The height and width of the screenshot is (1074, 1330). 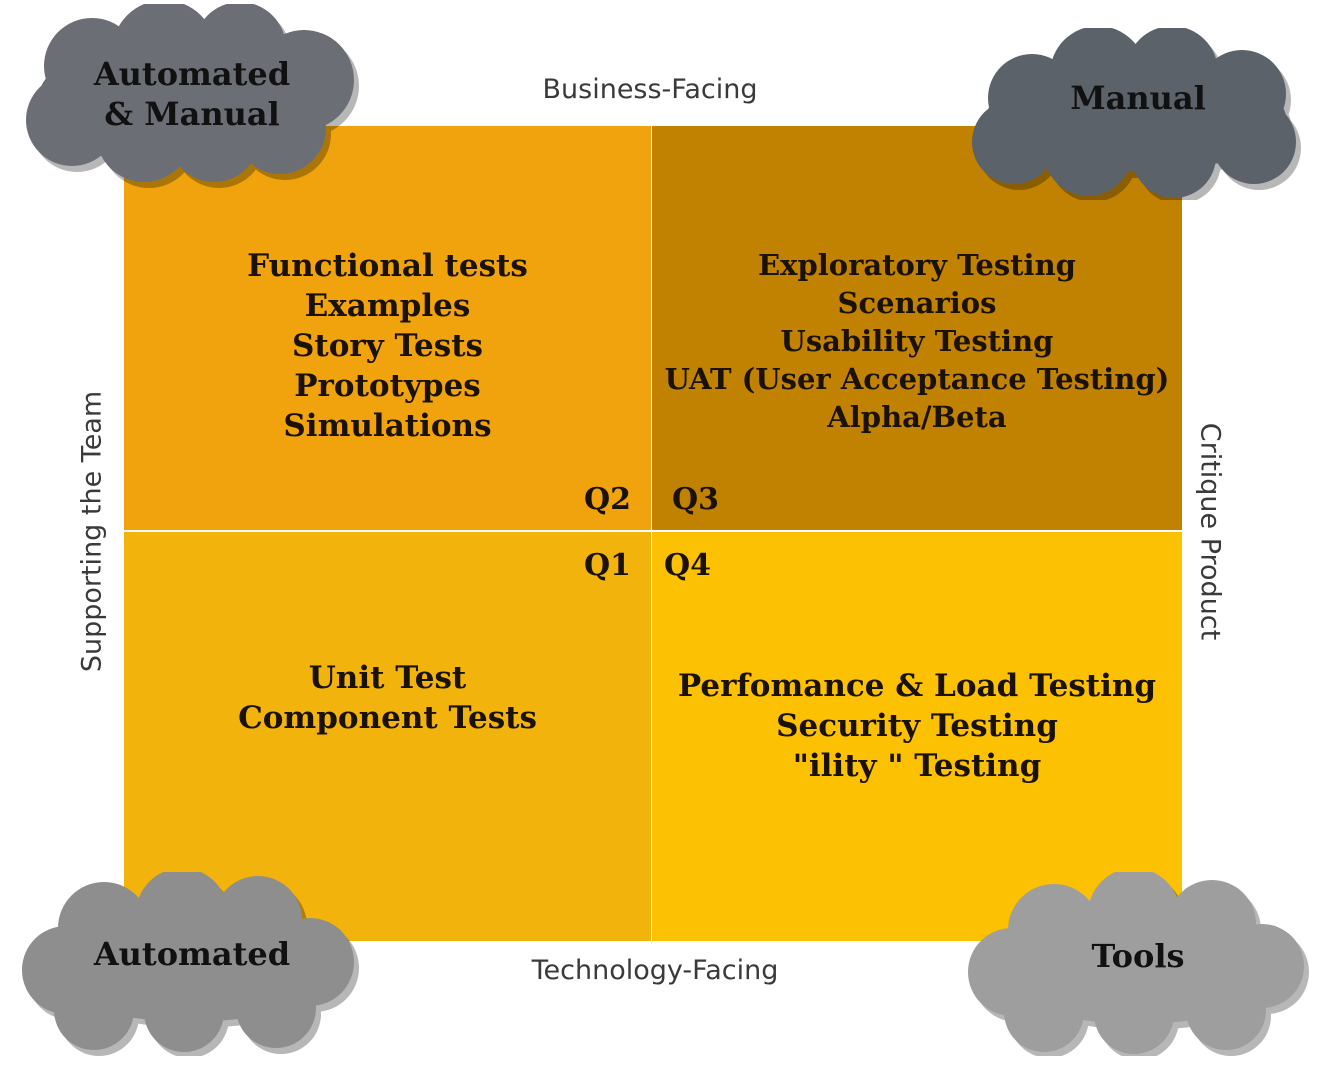 What do you see at coordinates (387, 306) in the screenshot?
I see `quadrant-item: Examples` at bounding box center [387, 306].